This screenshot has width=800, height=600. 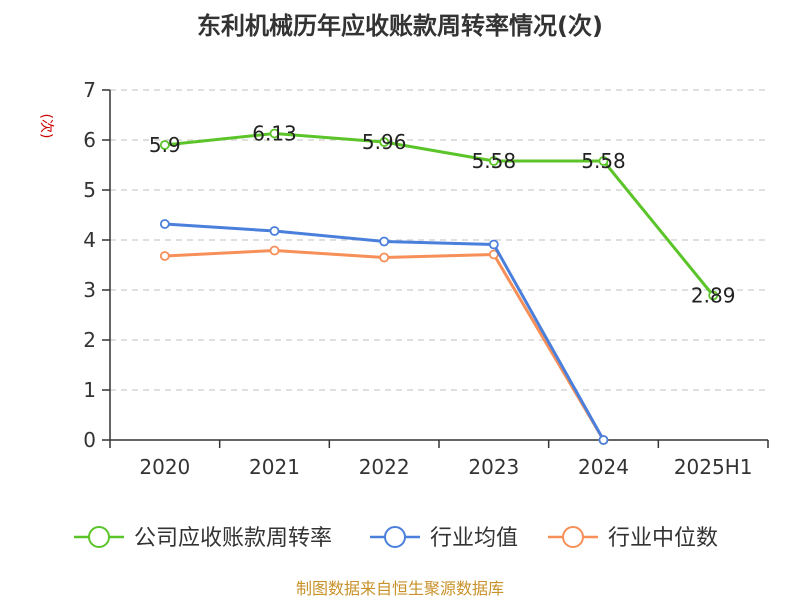 I want to click on legend-label: 公司应收账款周转率, so click(x=233, y=538).